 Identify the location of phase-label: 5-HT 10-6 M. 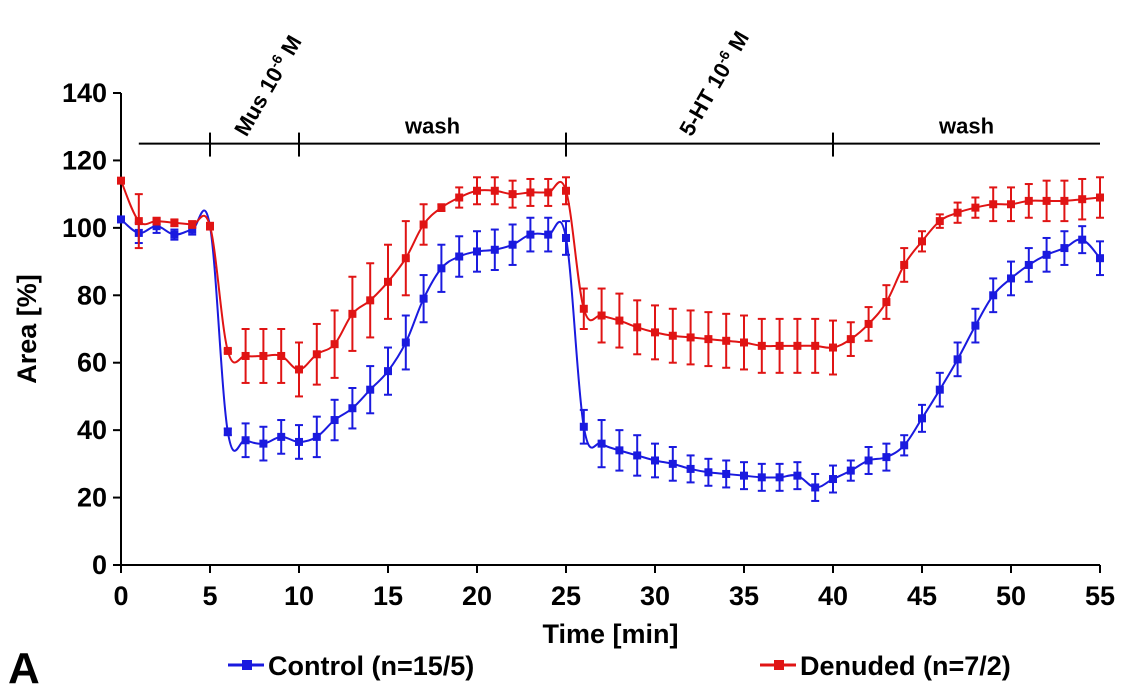
(713, 83).